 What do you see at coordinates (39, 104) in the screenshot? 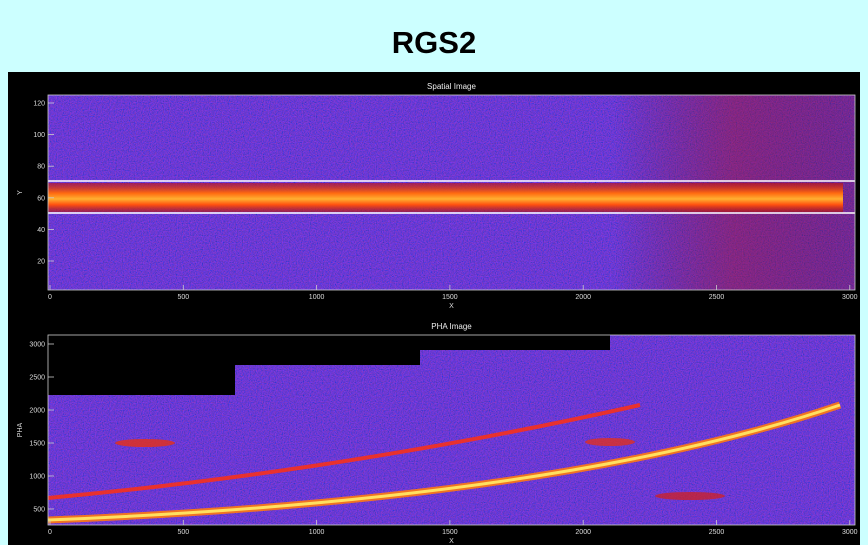
I see `y-tick-label: 120` at bounding box center [39, 104].